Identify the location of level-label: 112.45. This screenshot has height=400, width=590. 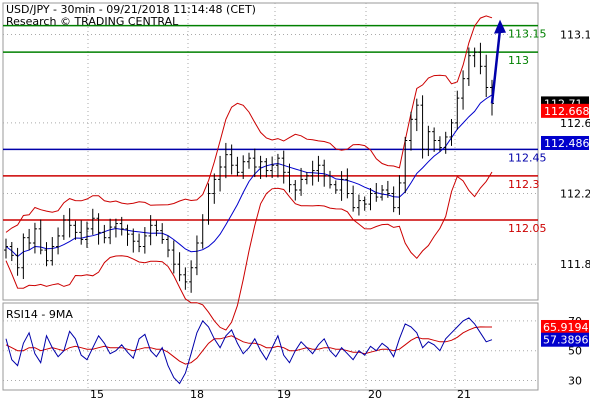
(527, 157).